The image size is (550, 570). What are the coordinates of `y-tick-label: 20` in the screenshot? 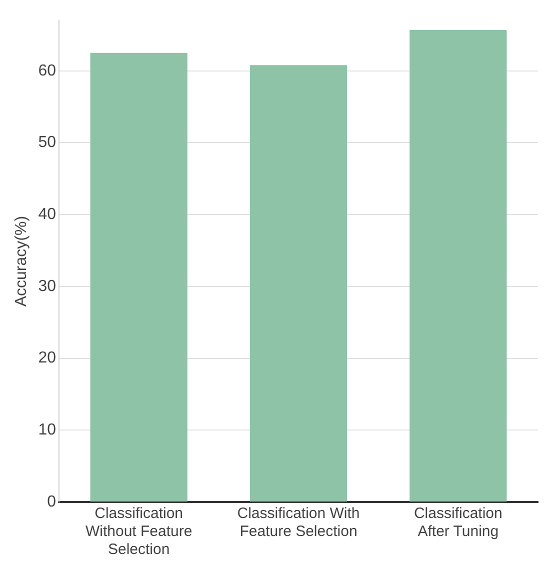 It's located at (47, 358).